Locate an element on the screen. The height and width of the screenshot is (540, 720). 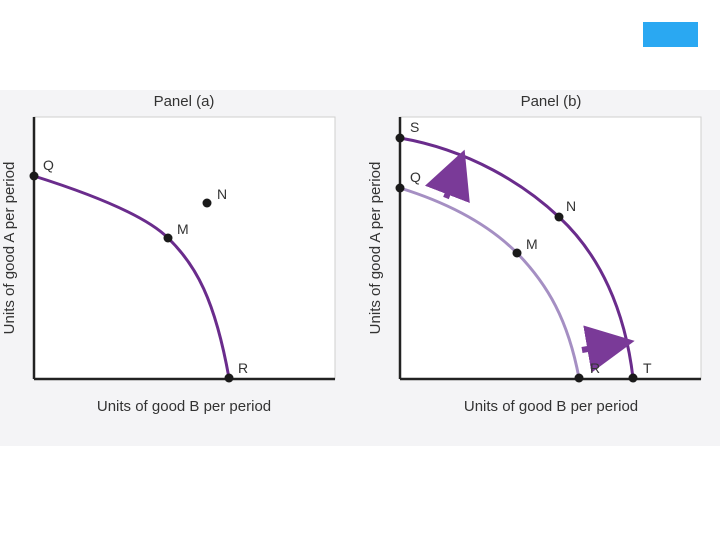
panel-a-point-m is located at coordinates (168, 238).